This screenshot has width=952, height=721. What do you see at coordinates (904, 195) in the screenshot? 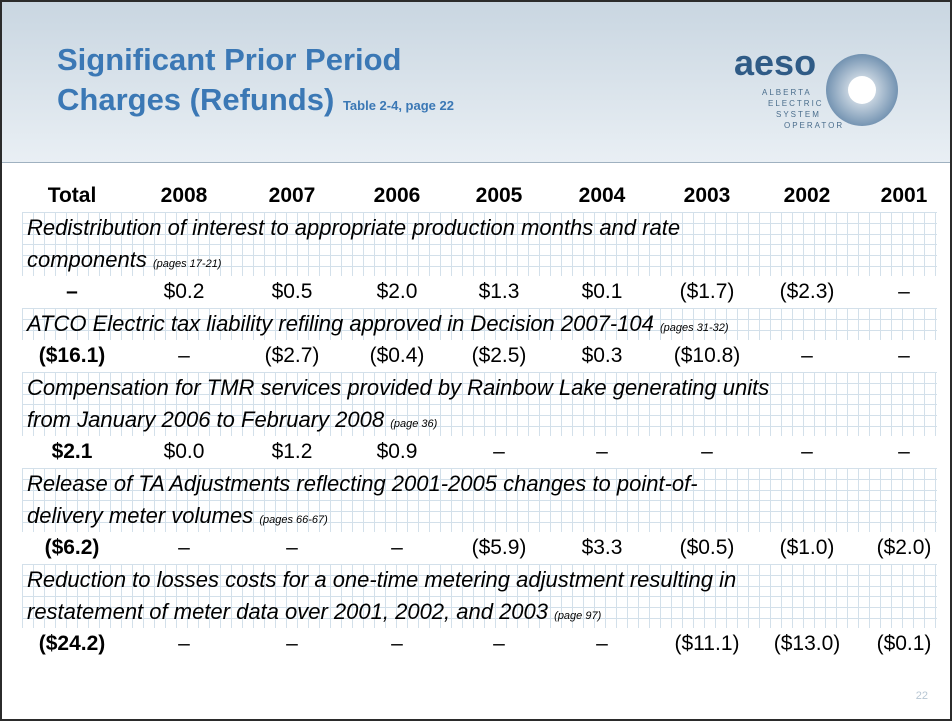
I see `column-header: 2001` at bounding box center [904, 195].